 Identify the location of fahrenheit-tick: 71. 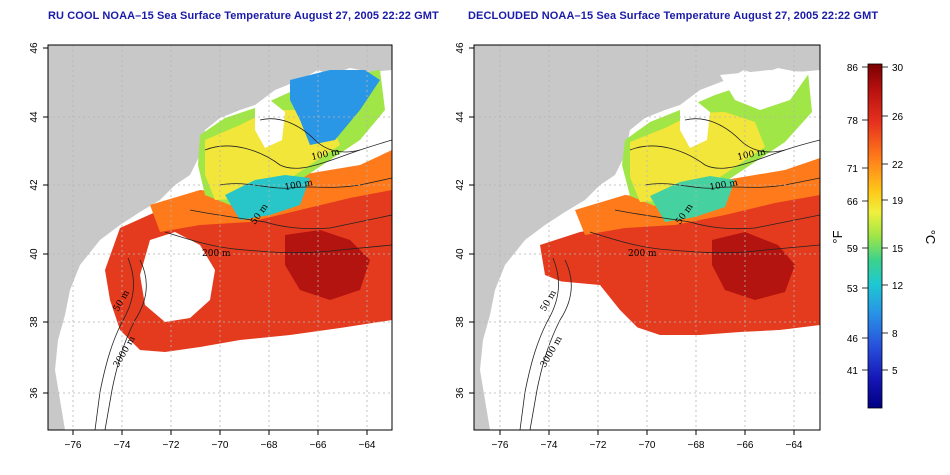
(853, 169).